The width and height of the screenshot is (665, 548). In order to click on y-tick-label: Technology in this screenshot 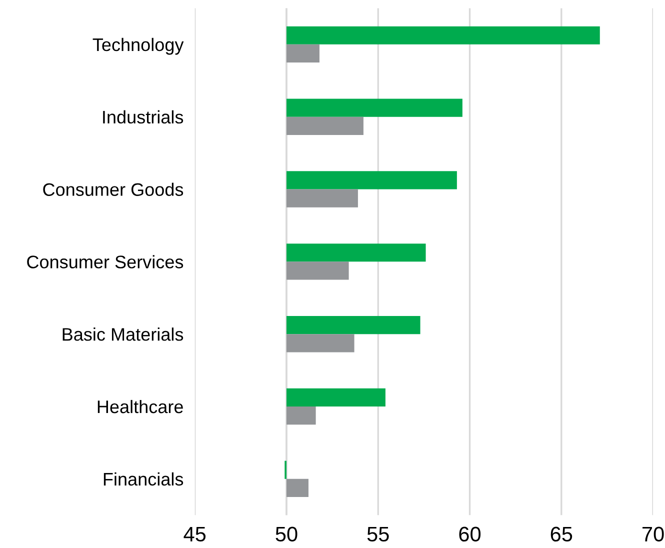, I will do `click(138, 46)`.